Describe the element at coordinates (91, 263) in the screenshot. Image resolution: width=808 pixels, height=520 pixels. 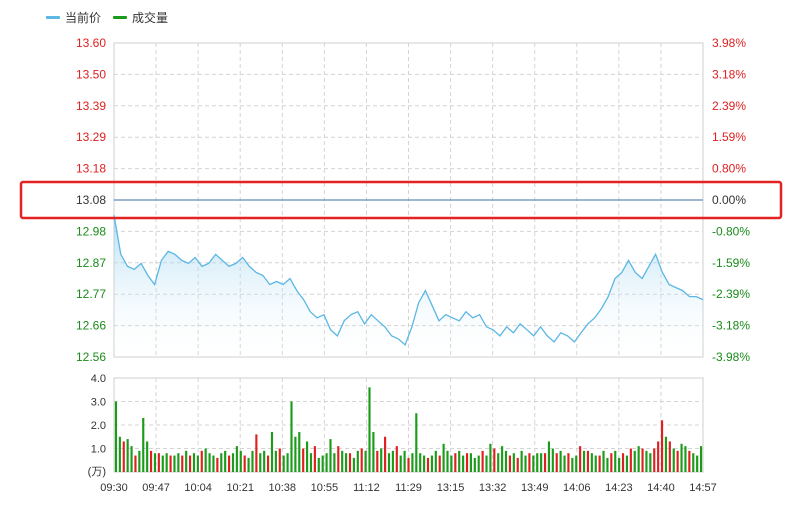
I see `price-tick-label: 12.87` at that location.